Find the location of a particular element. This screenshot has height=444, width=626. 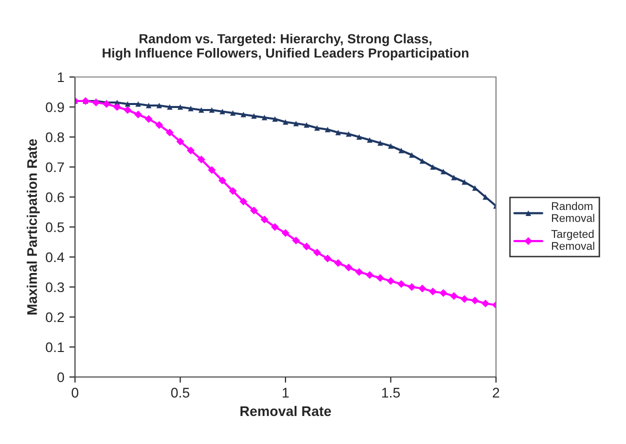

chart-title: Random vs. Targeted: Hierarchy, Strong Class, High Influence Followers, Unified Leaders Proparticipation is located at coordinates (285, 47).